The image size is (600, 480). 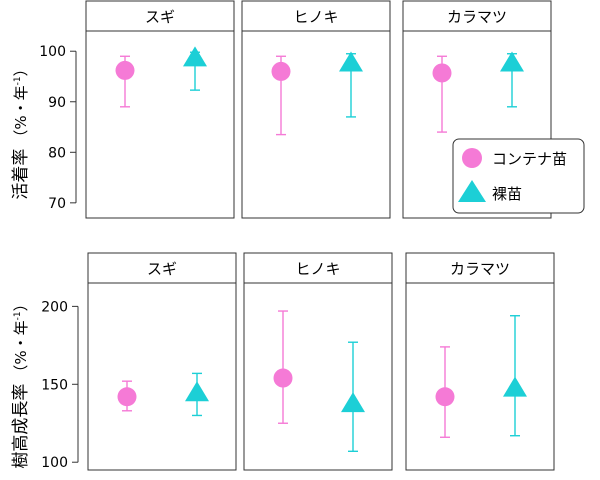 What do you see at coordinates (507, 194) in the screenshot?
I see `legend-label: 裸苗` at bounding box center [507, 194].